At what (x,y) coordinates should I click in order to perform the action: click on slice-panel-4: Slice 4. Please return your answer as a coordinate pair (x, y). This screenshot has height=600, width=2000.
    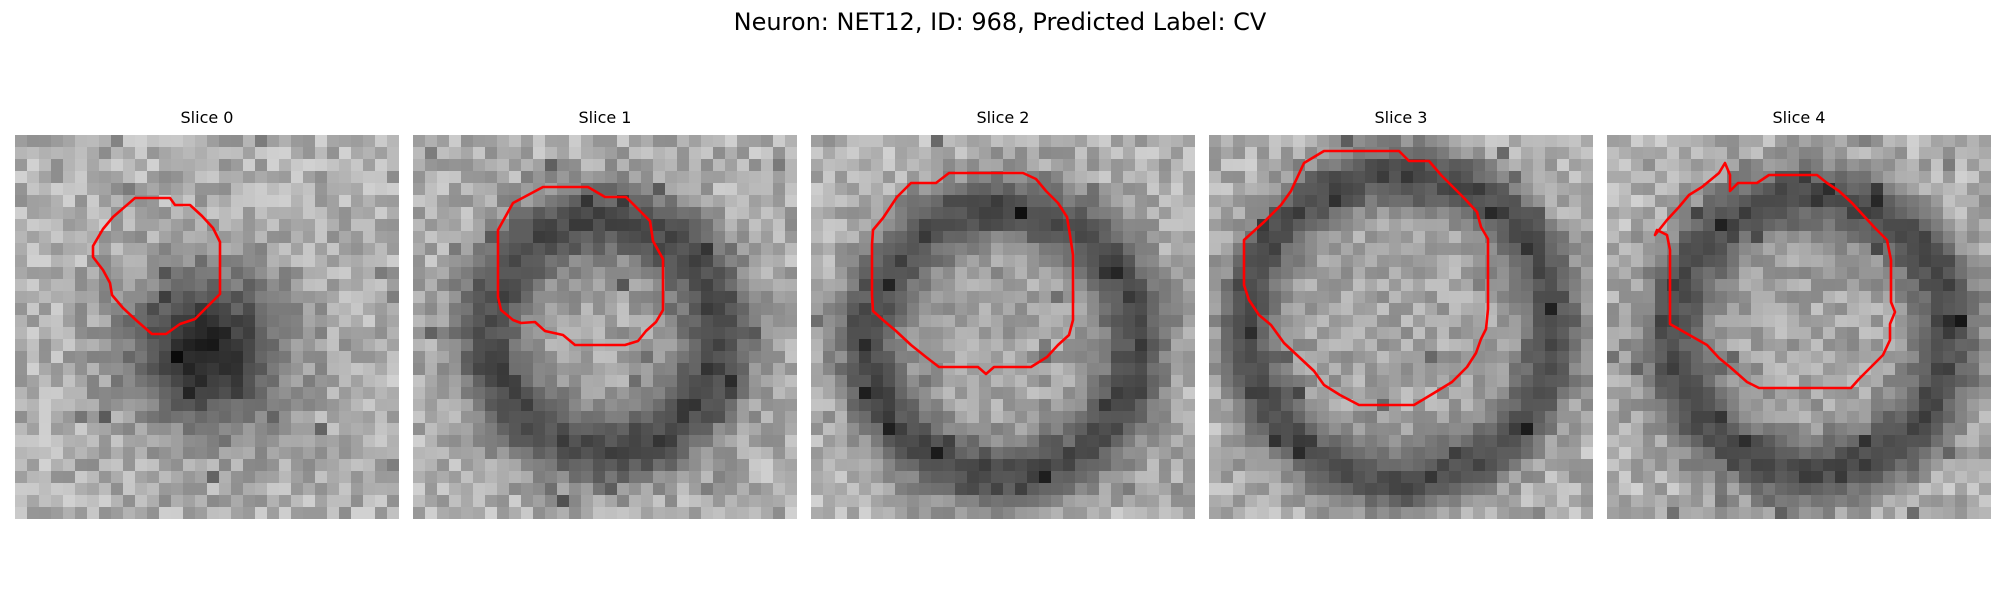
    Looking at the image, I should click on (1799, 313).